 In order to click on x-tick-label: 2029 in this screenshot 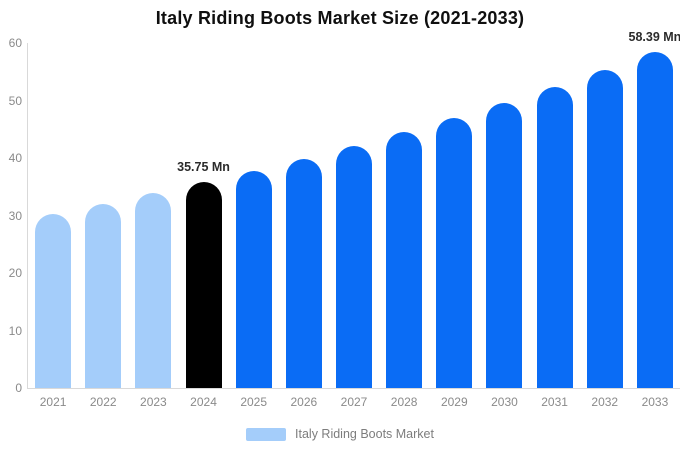, I will do `click(454, 402)`.